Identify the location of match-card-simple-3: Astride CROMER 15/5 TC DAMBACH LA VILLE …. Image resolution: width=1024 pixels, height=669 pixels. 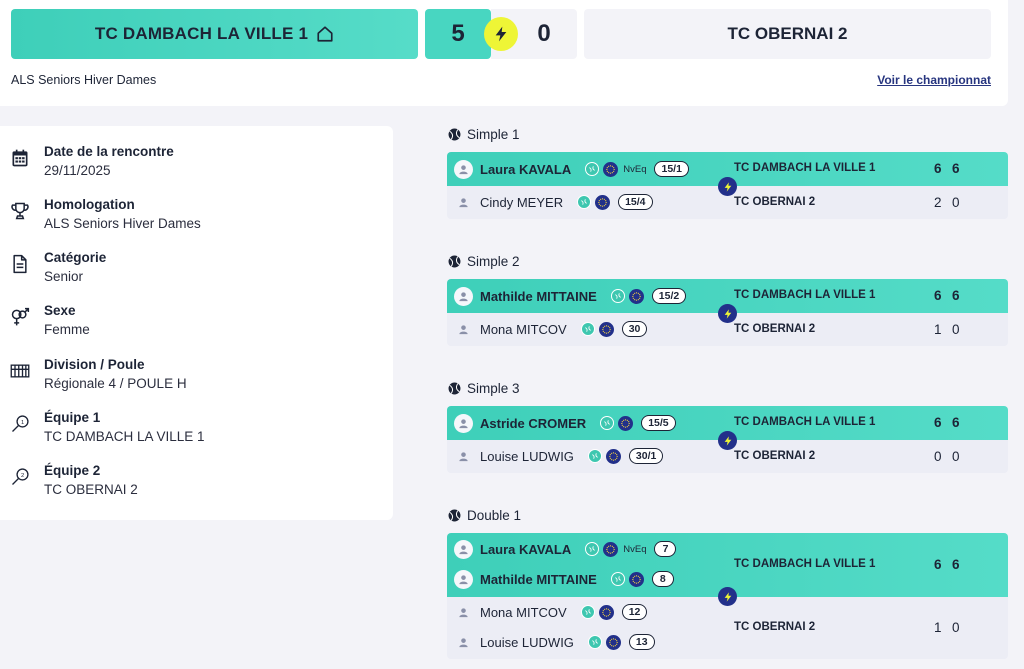
(727, 439).